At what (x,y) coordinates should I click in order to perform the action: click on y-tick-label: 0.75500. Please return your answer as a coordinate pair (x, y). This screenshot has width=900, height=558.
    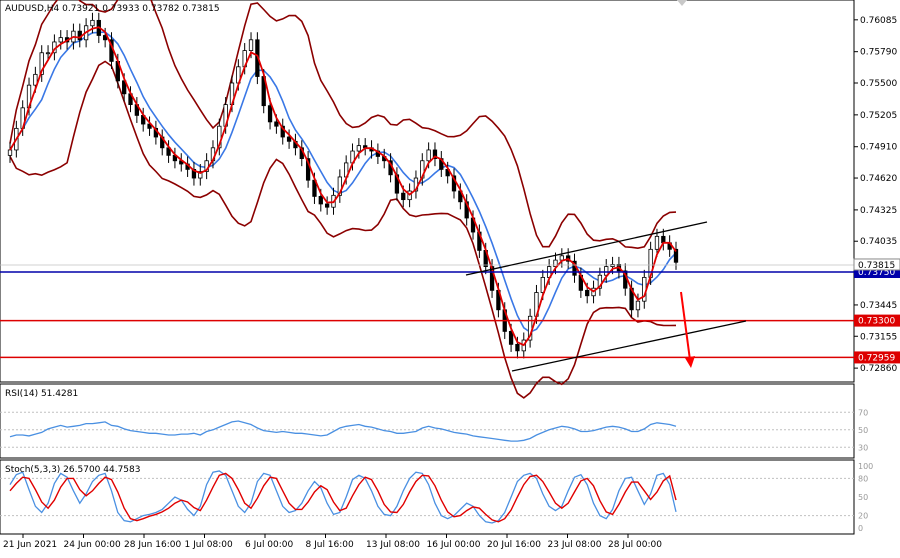
    Looking at the image, I should click on (878, 84).